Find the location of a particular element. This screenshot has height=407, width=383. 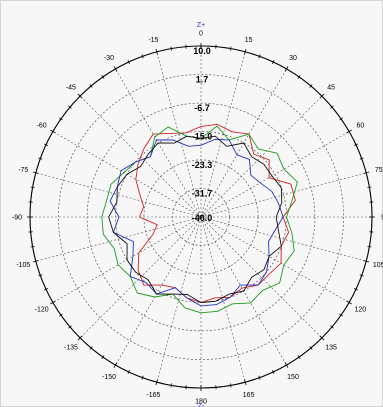

radial-tick-label: -40.0 is located at coordinates (202, 218).